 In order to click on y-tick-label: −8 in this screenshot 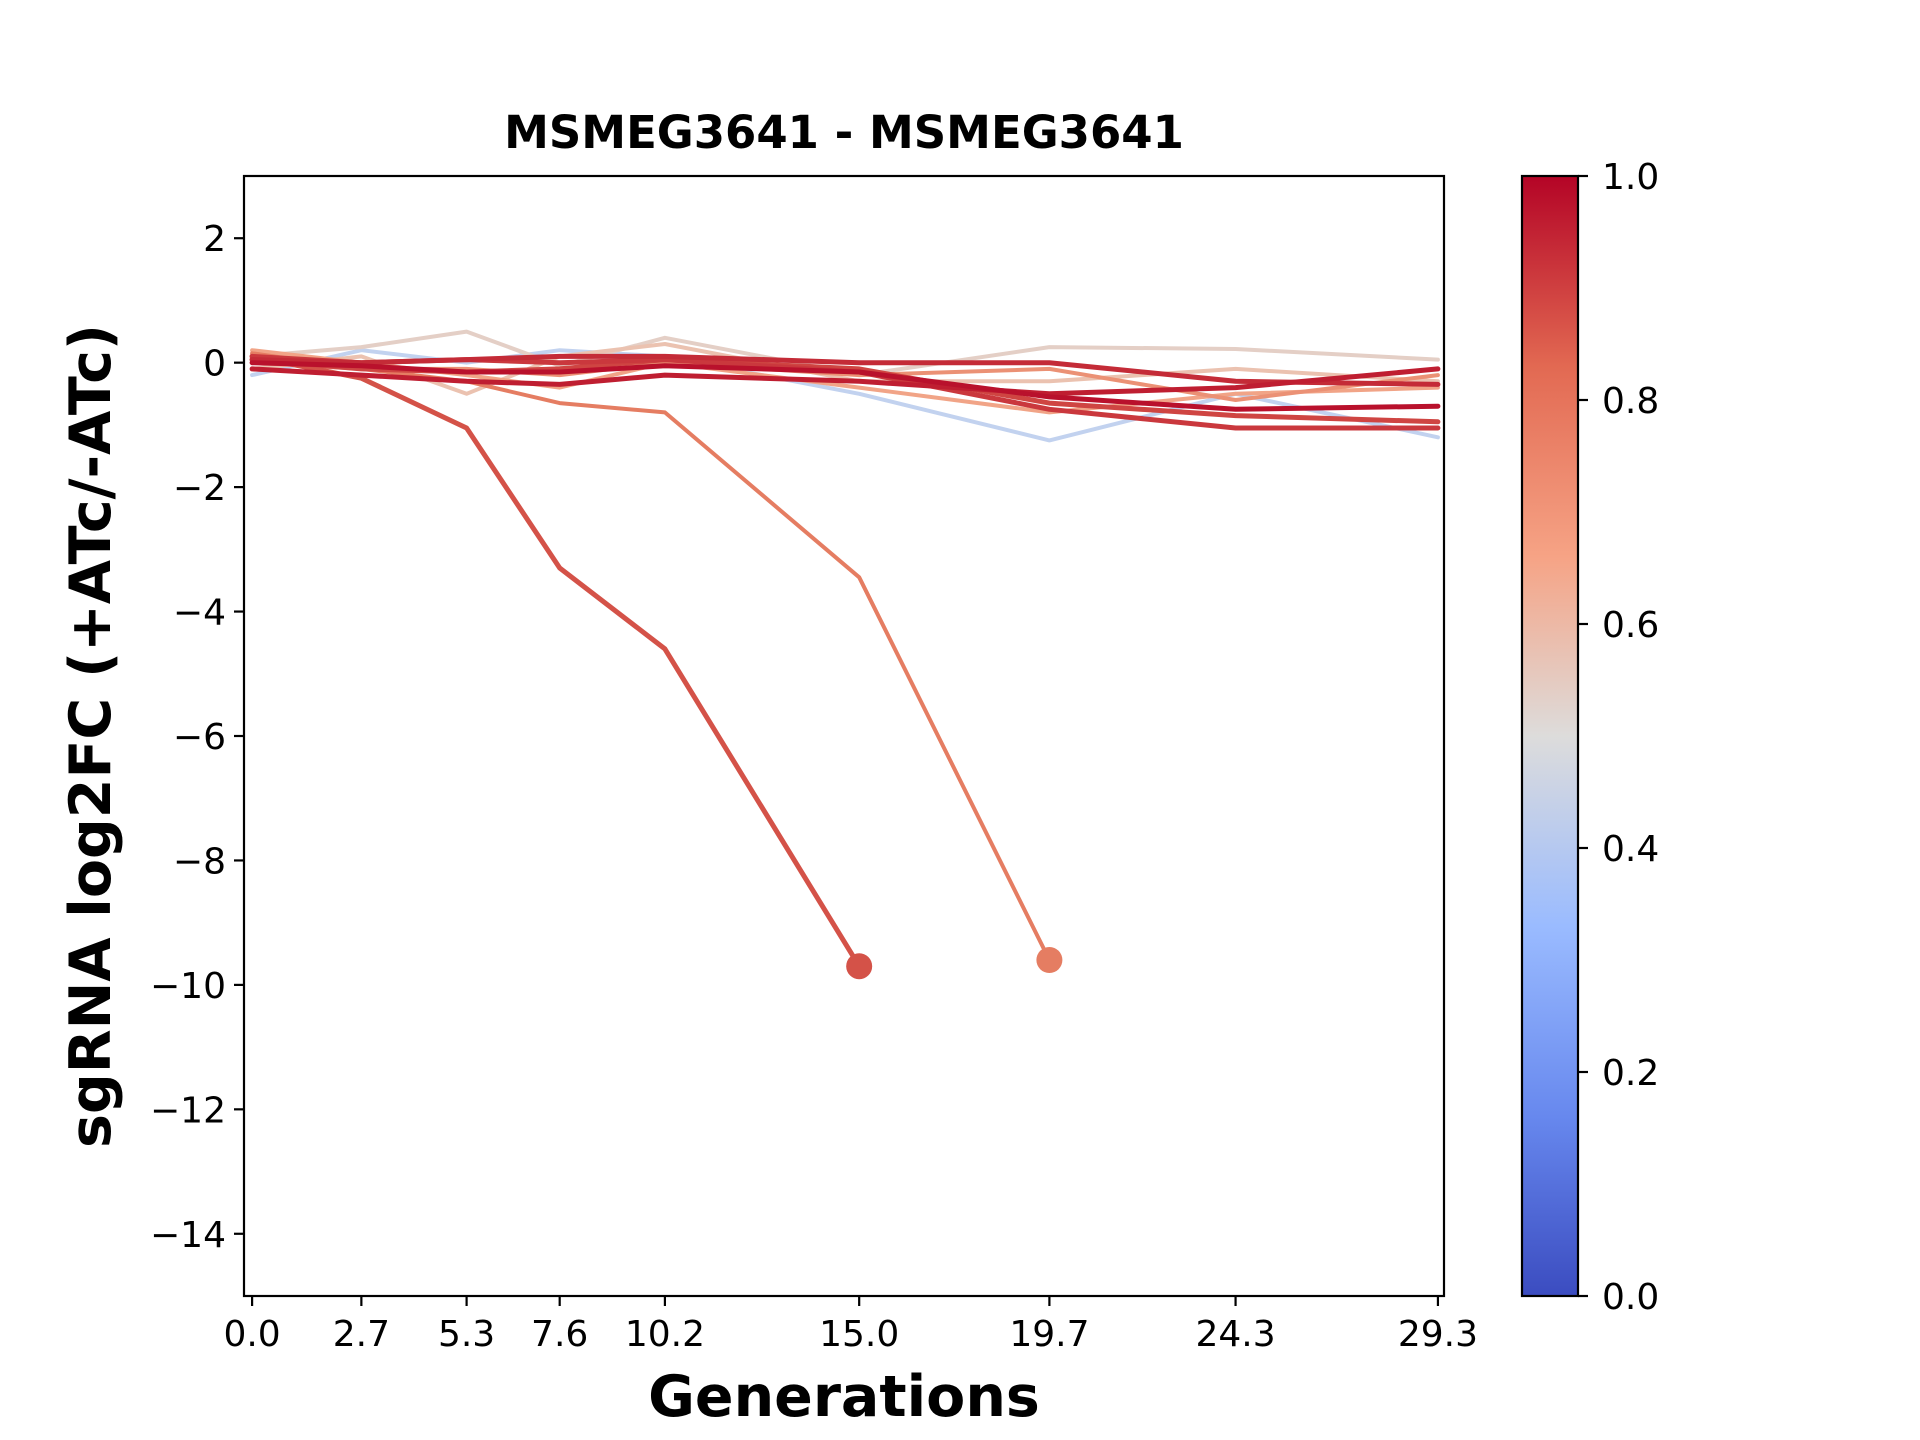, I will do `click(199, 861)`.